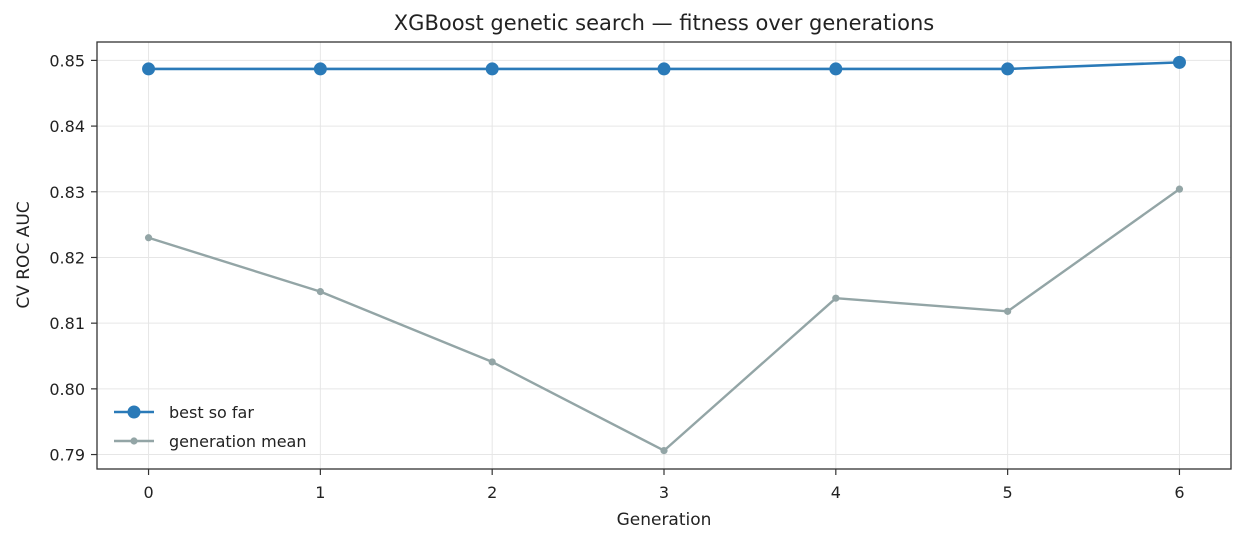 This screenshot has width=1244, height=544. Describe the element at coordinates (67, 60) in the screenshot. I see `y-tick-label: 0.85` at that location.